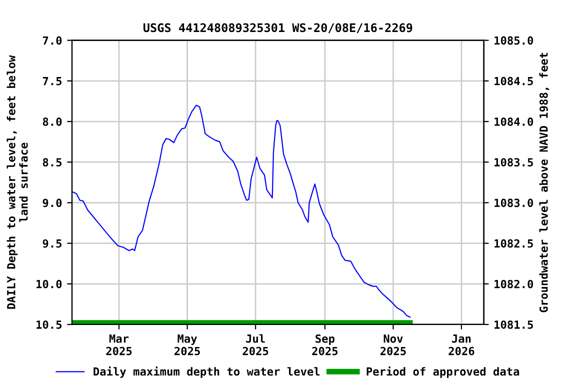  I want to click on y2-tick-label: 1082.0, so click(514, 284).